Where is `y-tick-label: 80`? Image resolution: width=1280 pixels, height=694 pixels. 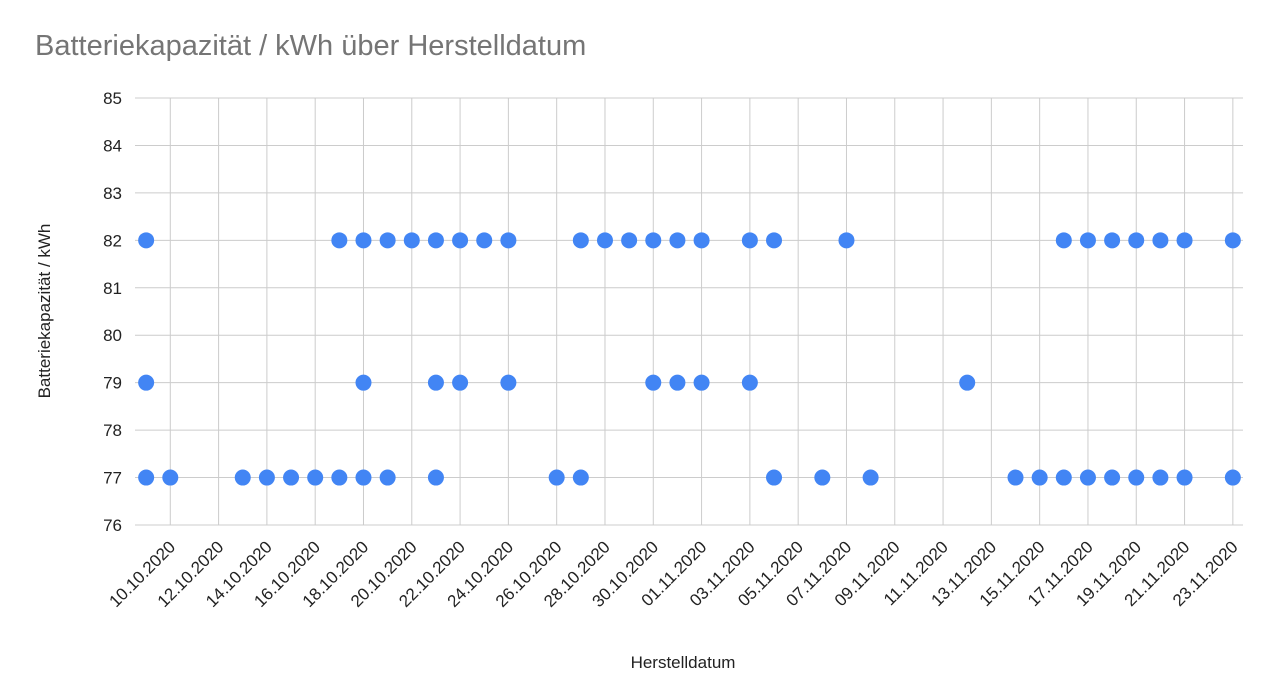
y-tick-label: 80 is located at coordinates (112, 335).